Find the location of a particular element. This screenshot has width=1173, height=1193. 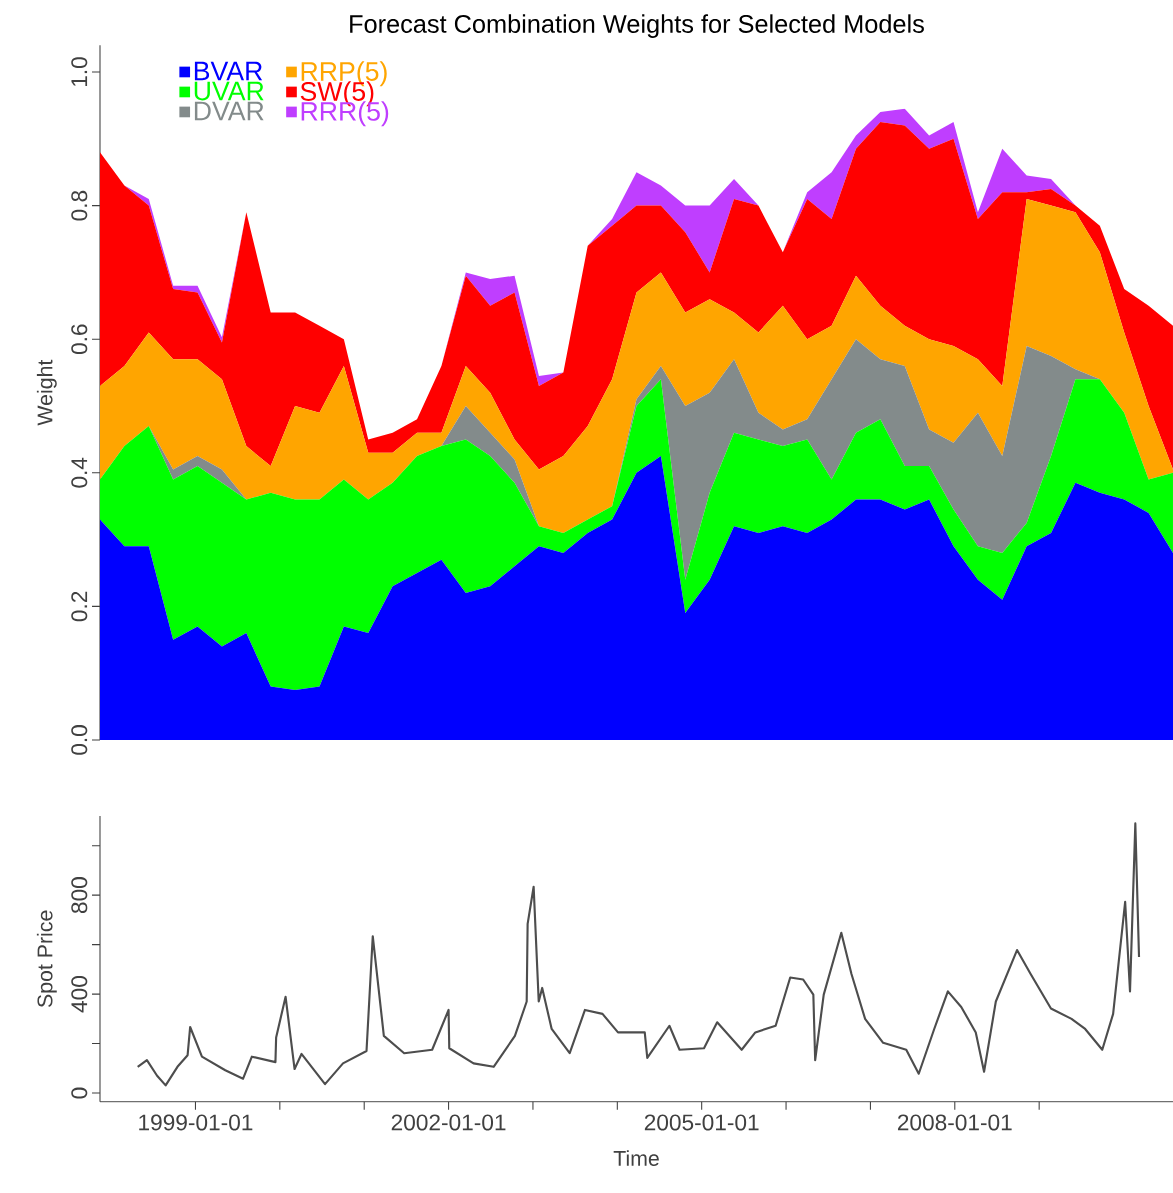

y-tick-label: 1.0 is located at coordinates (79, 72).